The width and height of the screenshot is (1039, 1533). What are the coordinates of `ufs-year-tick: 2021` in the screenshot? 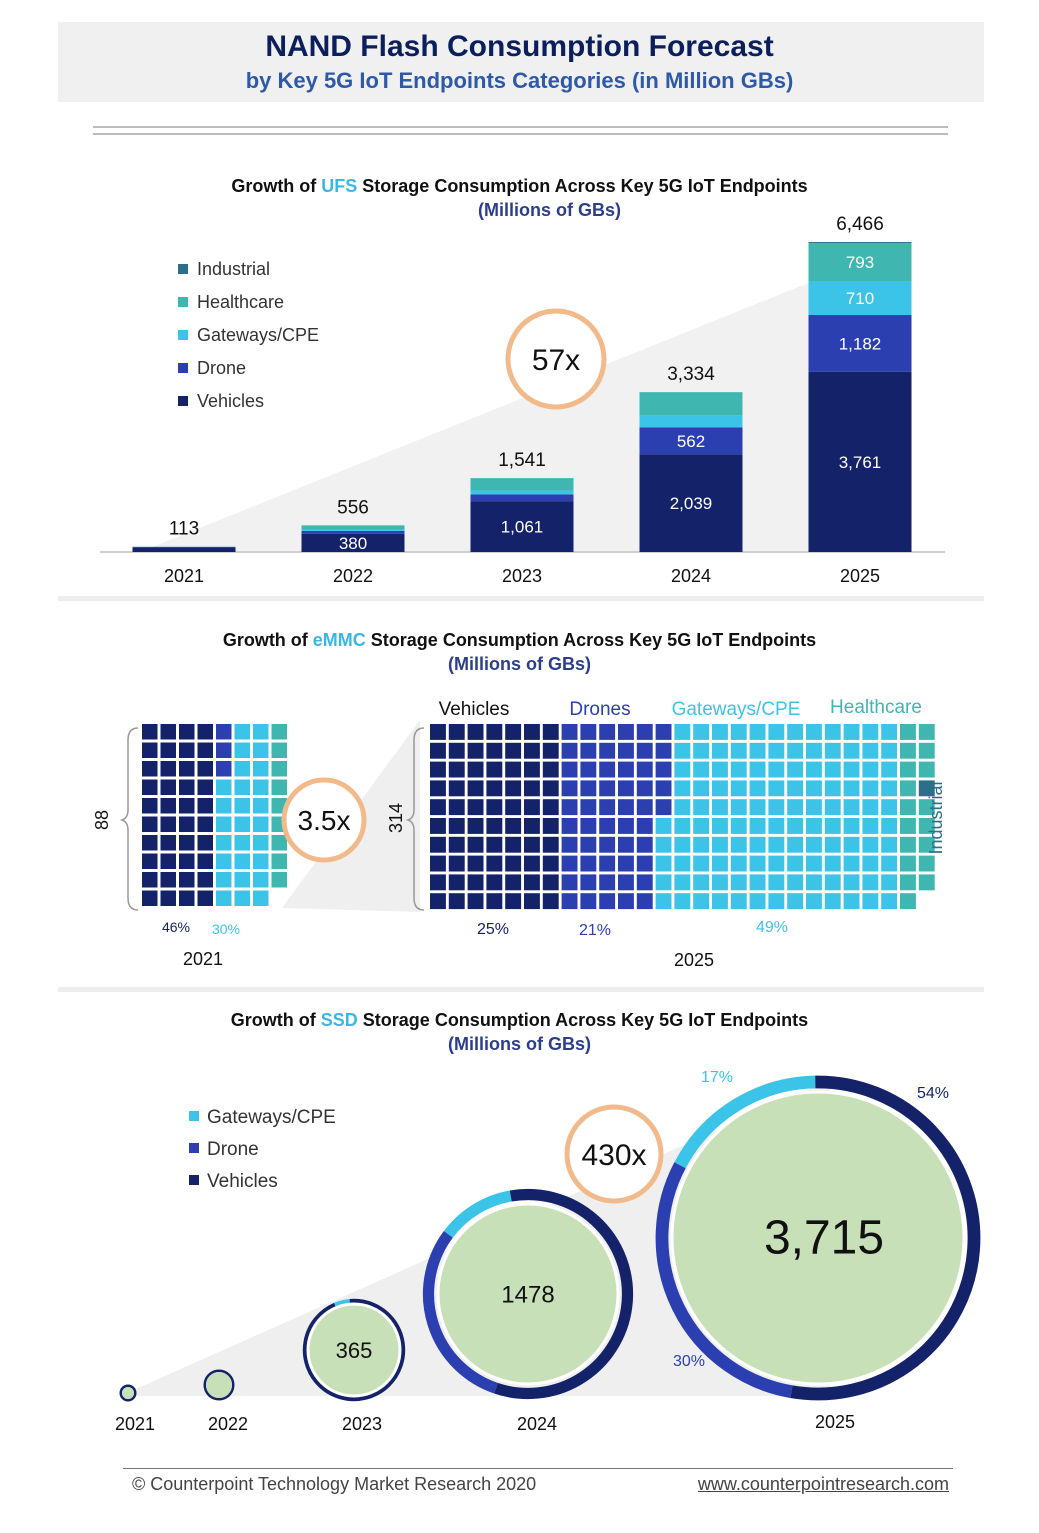 It's located at (184, 576).